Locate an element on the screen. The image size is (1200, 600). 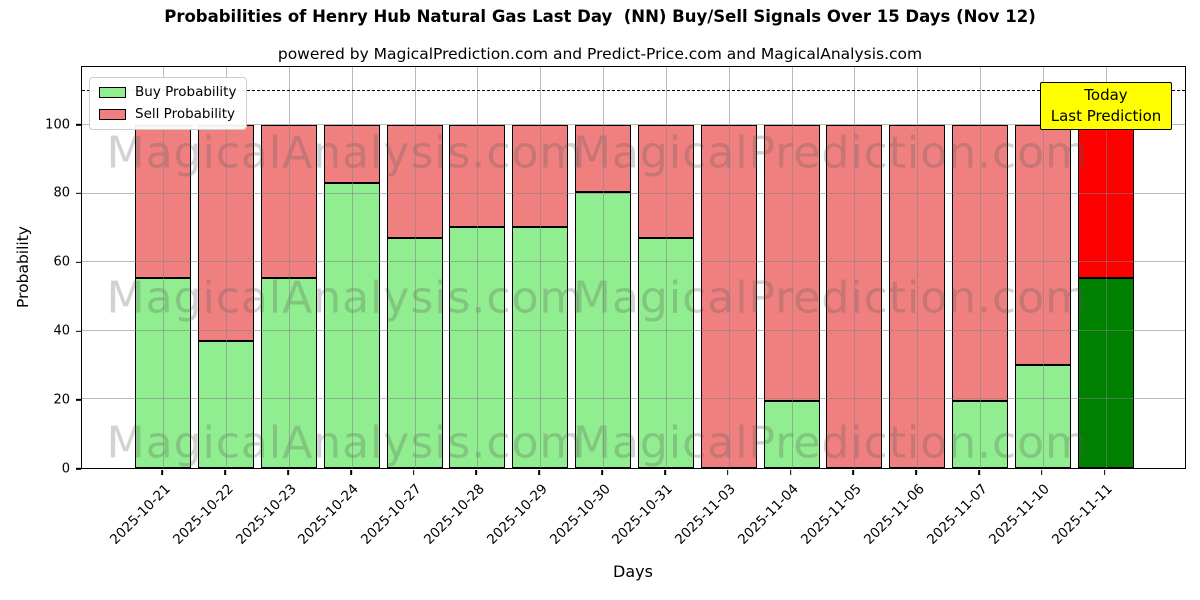
x-tick-label-text: 2025-10-30 is located at coordinates (580, 514).